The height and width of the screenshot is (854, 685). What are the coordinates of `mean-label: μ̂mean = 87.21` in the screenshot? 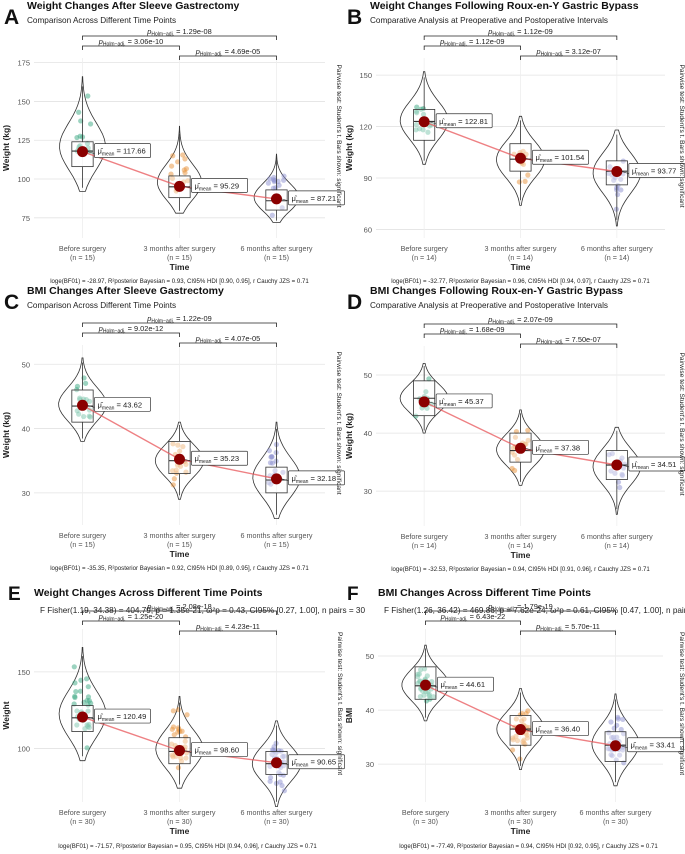 It's located at (313, 198).